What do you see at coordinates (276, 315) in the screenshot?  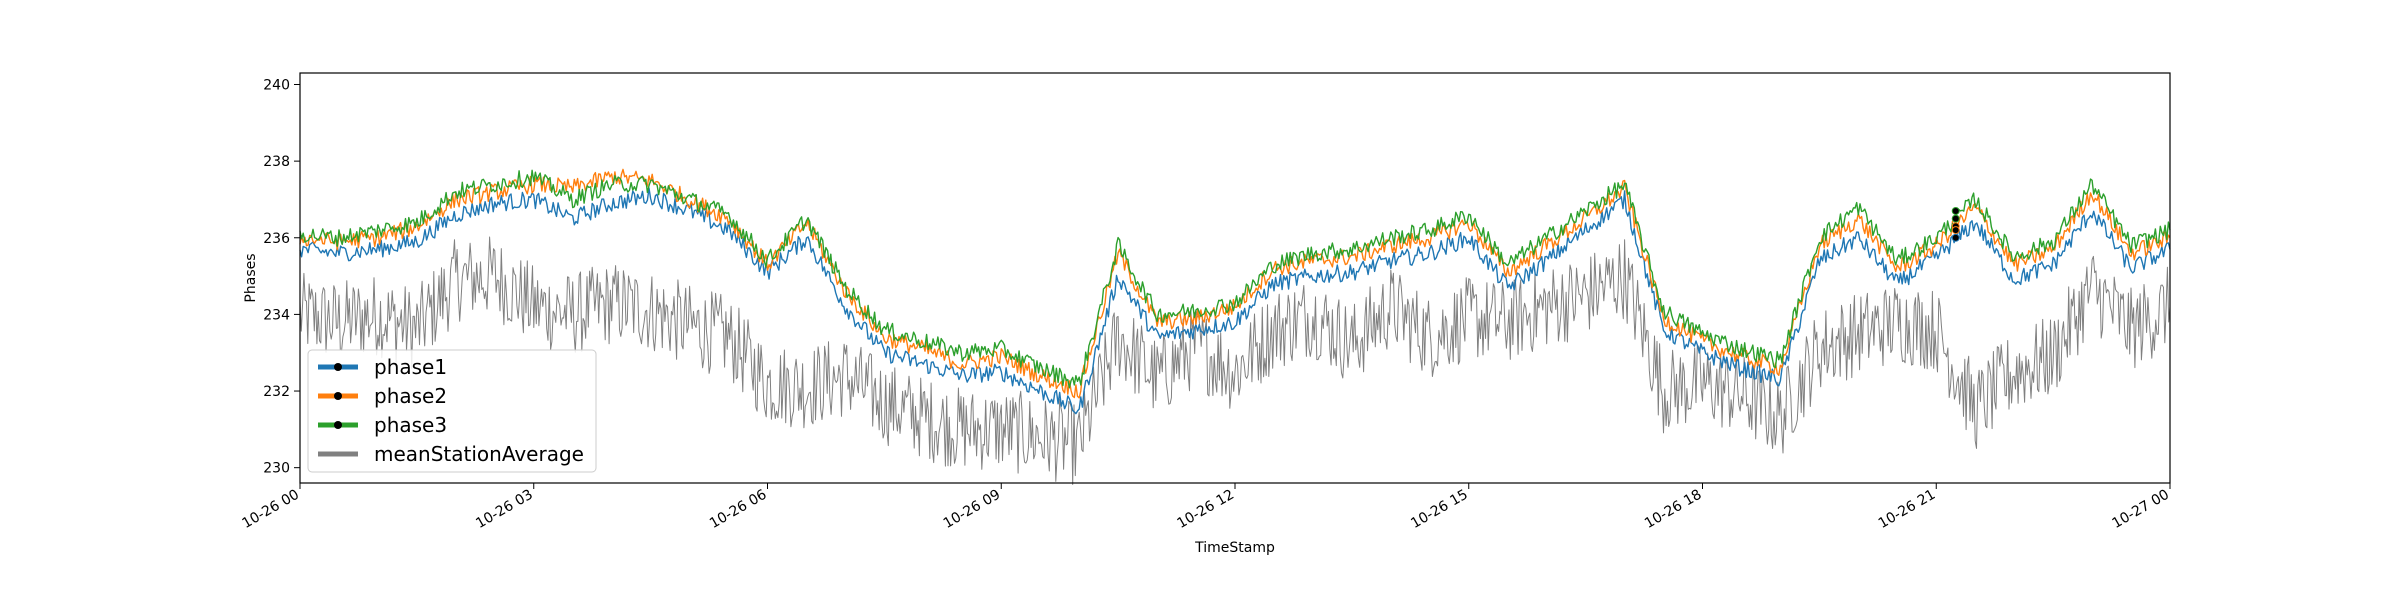 I see `y-tick-label: 234` at bounding box center [276, 315].